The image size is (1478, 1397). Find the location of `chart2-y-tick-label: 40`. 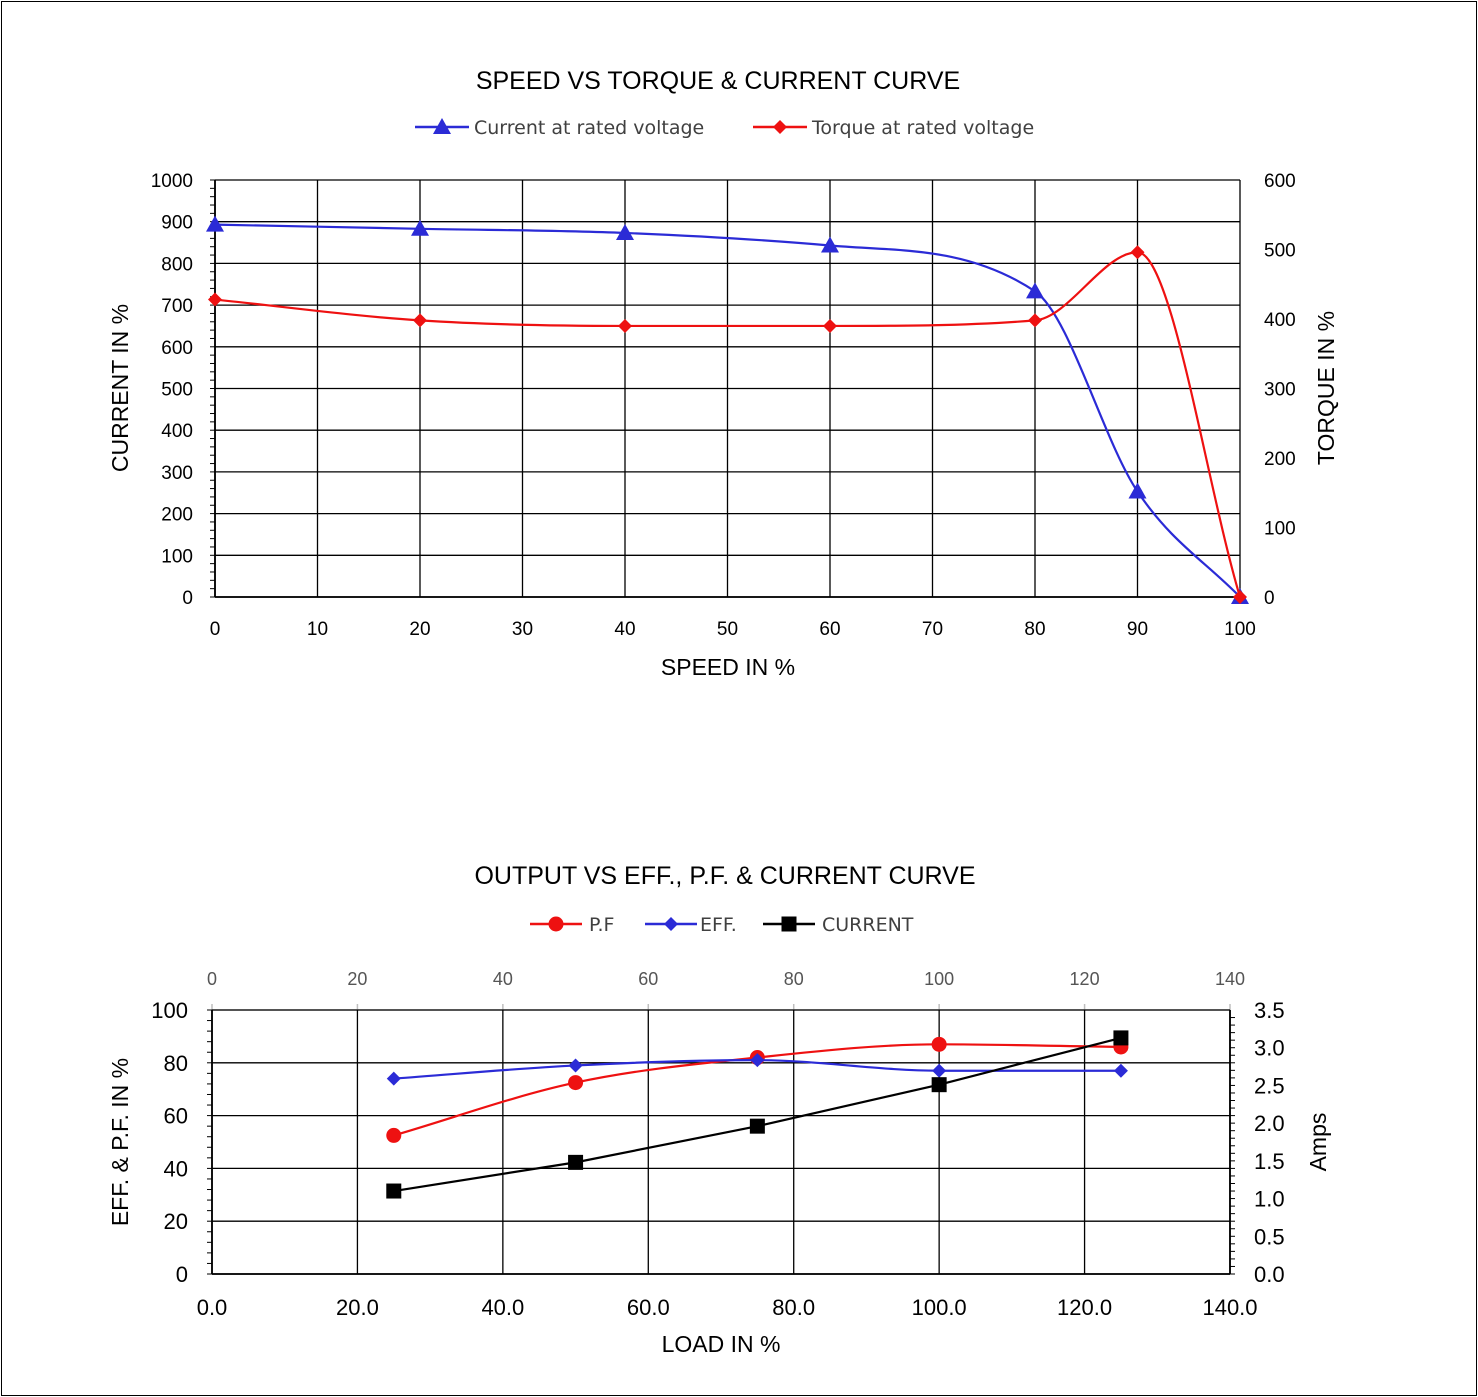

chart2-y-tick-label: 40 is located at coordinates (176, 1168).